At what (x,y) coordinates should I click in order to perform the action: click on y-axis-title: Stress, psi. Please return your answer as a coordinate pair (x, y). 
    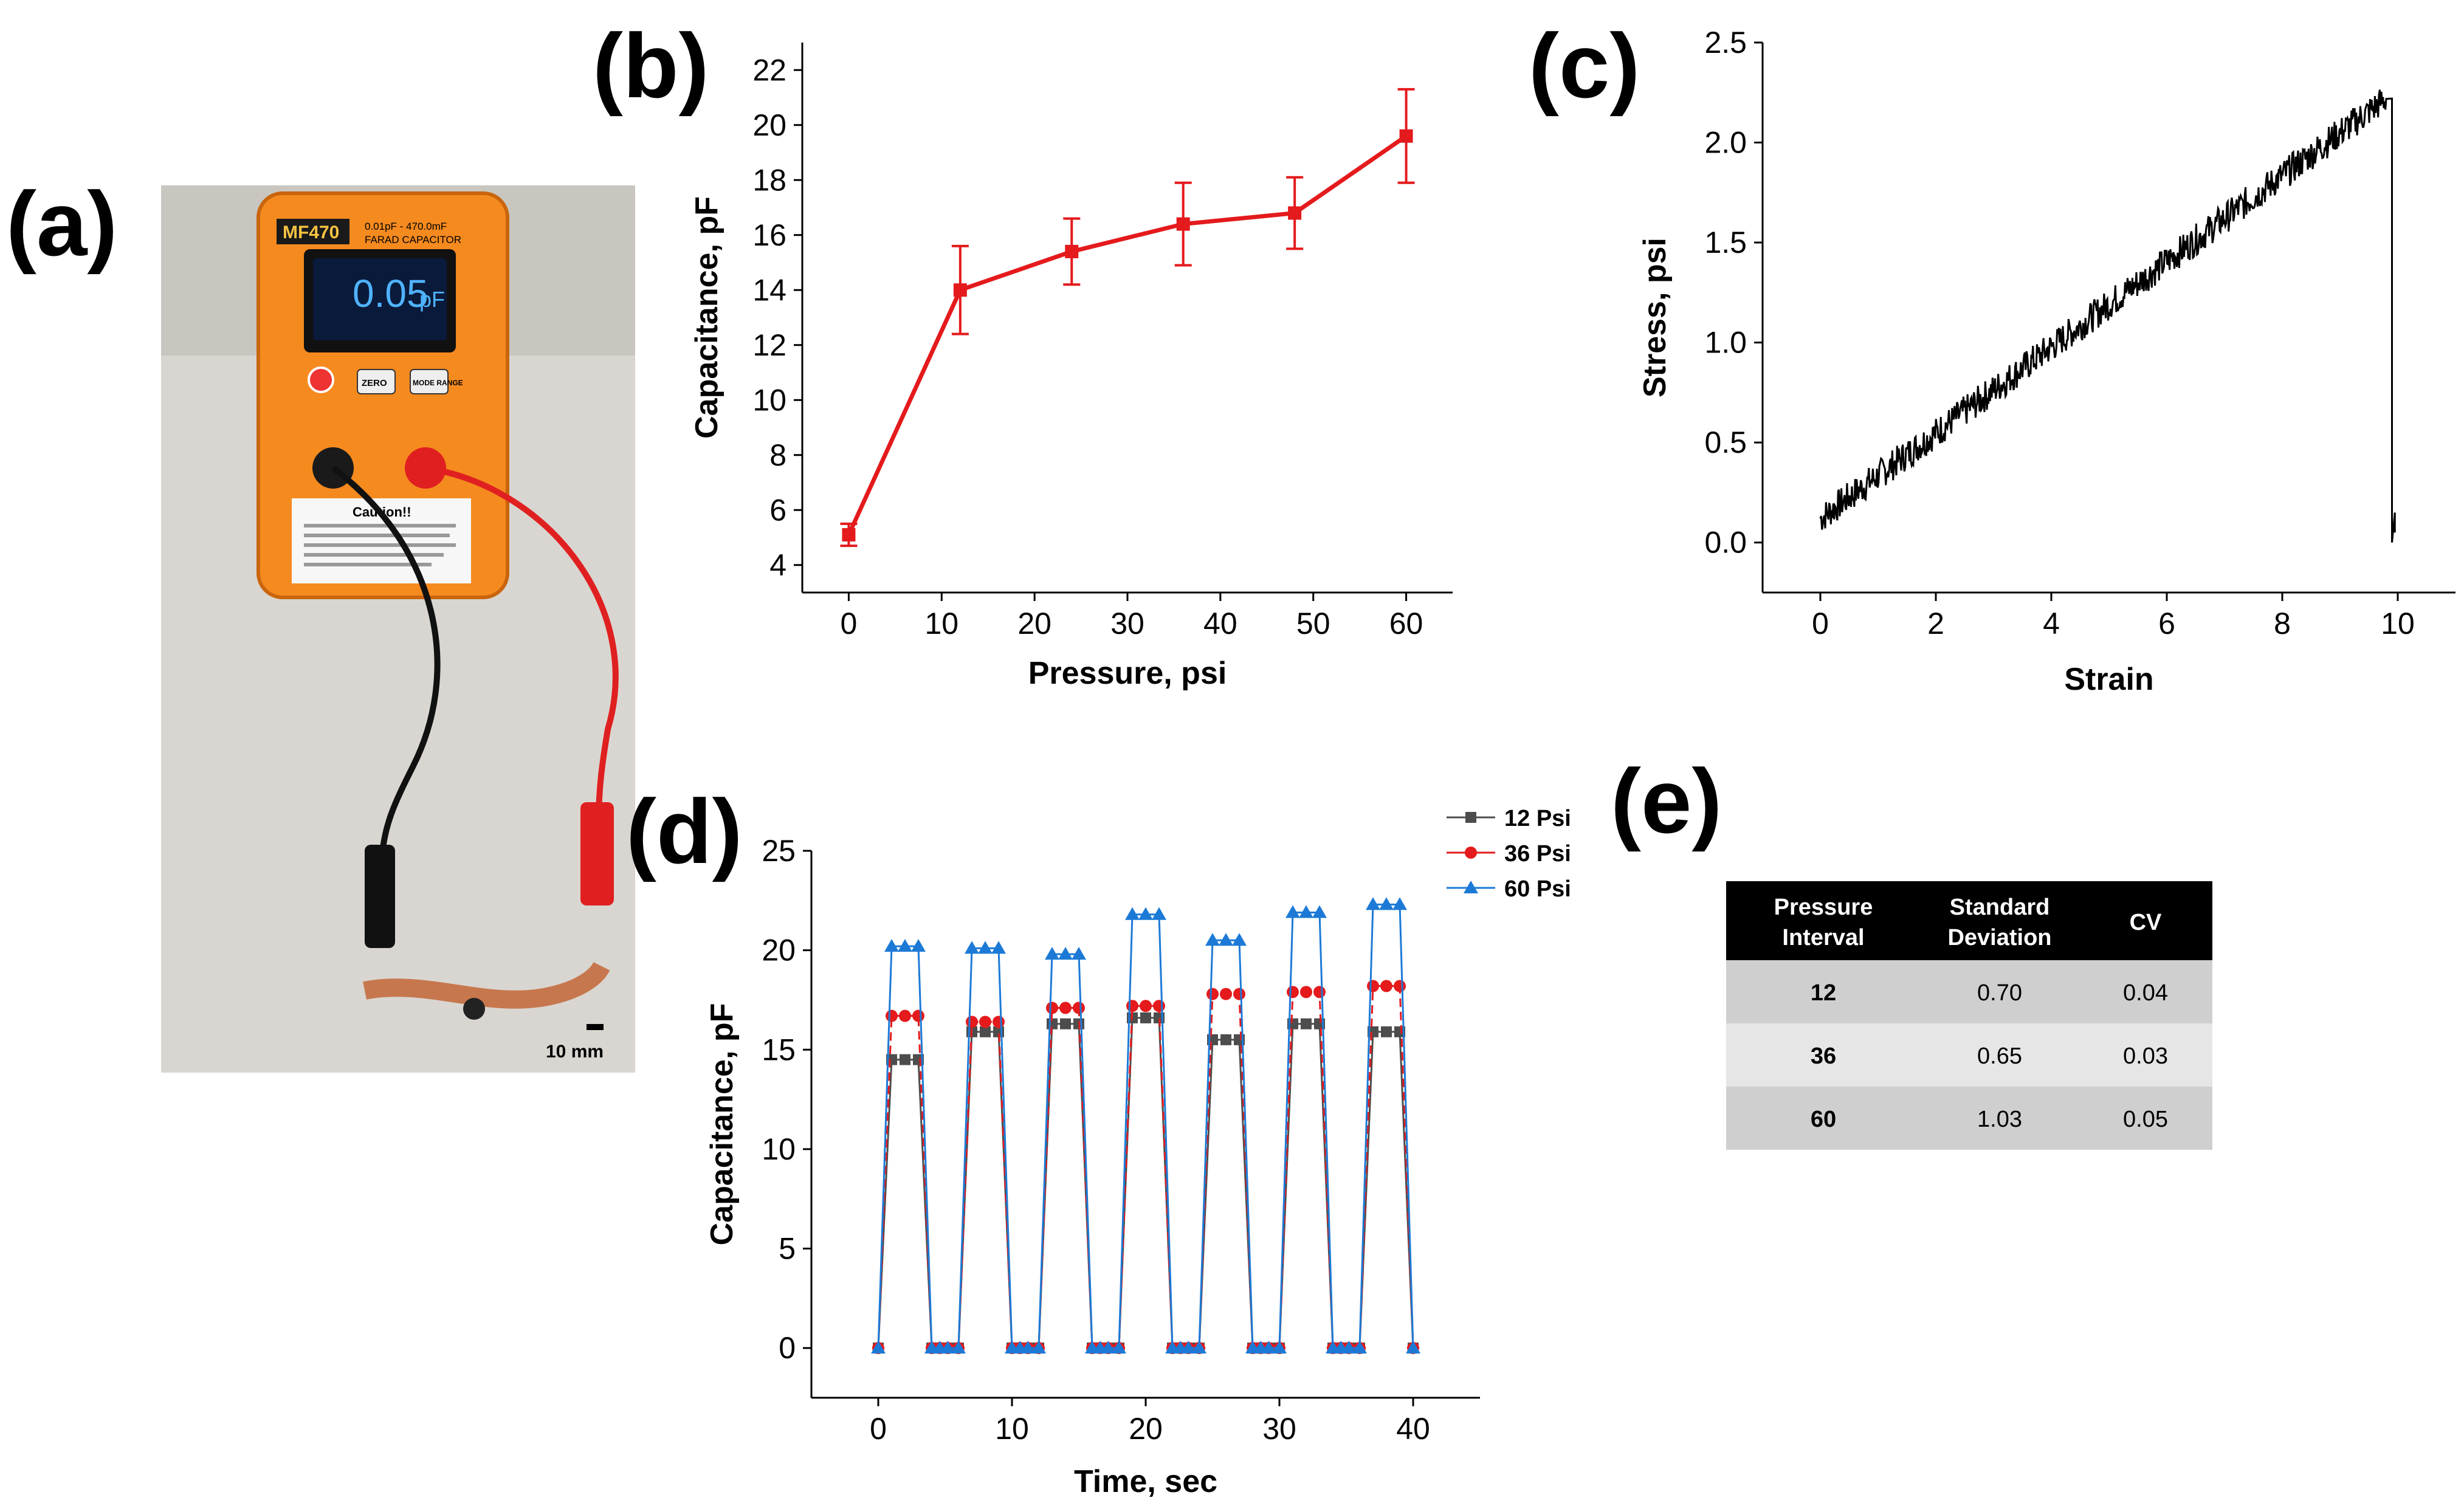
    Looking at the image, I should click on (1655, 317).